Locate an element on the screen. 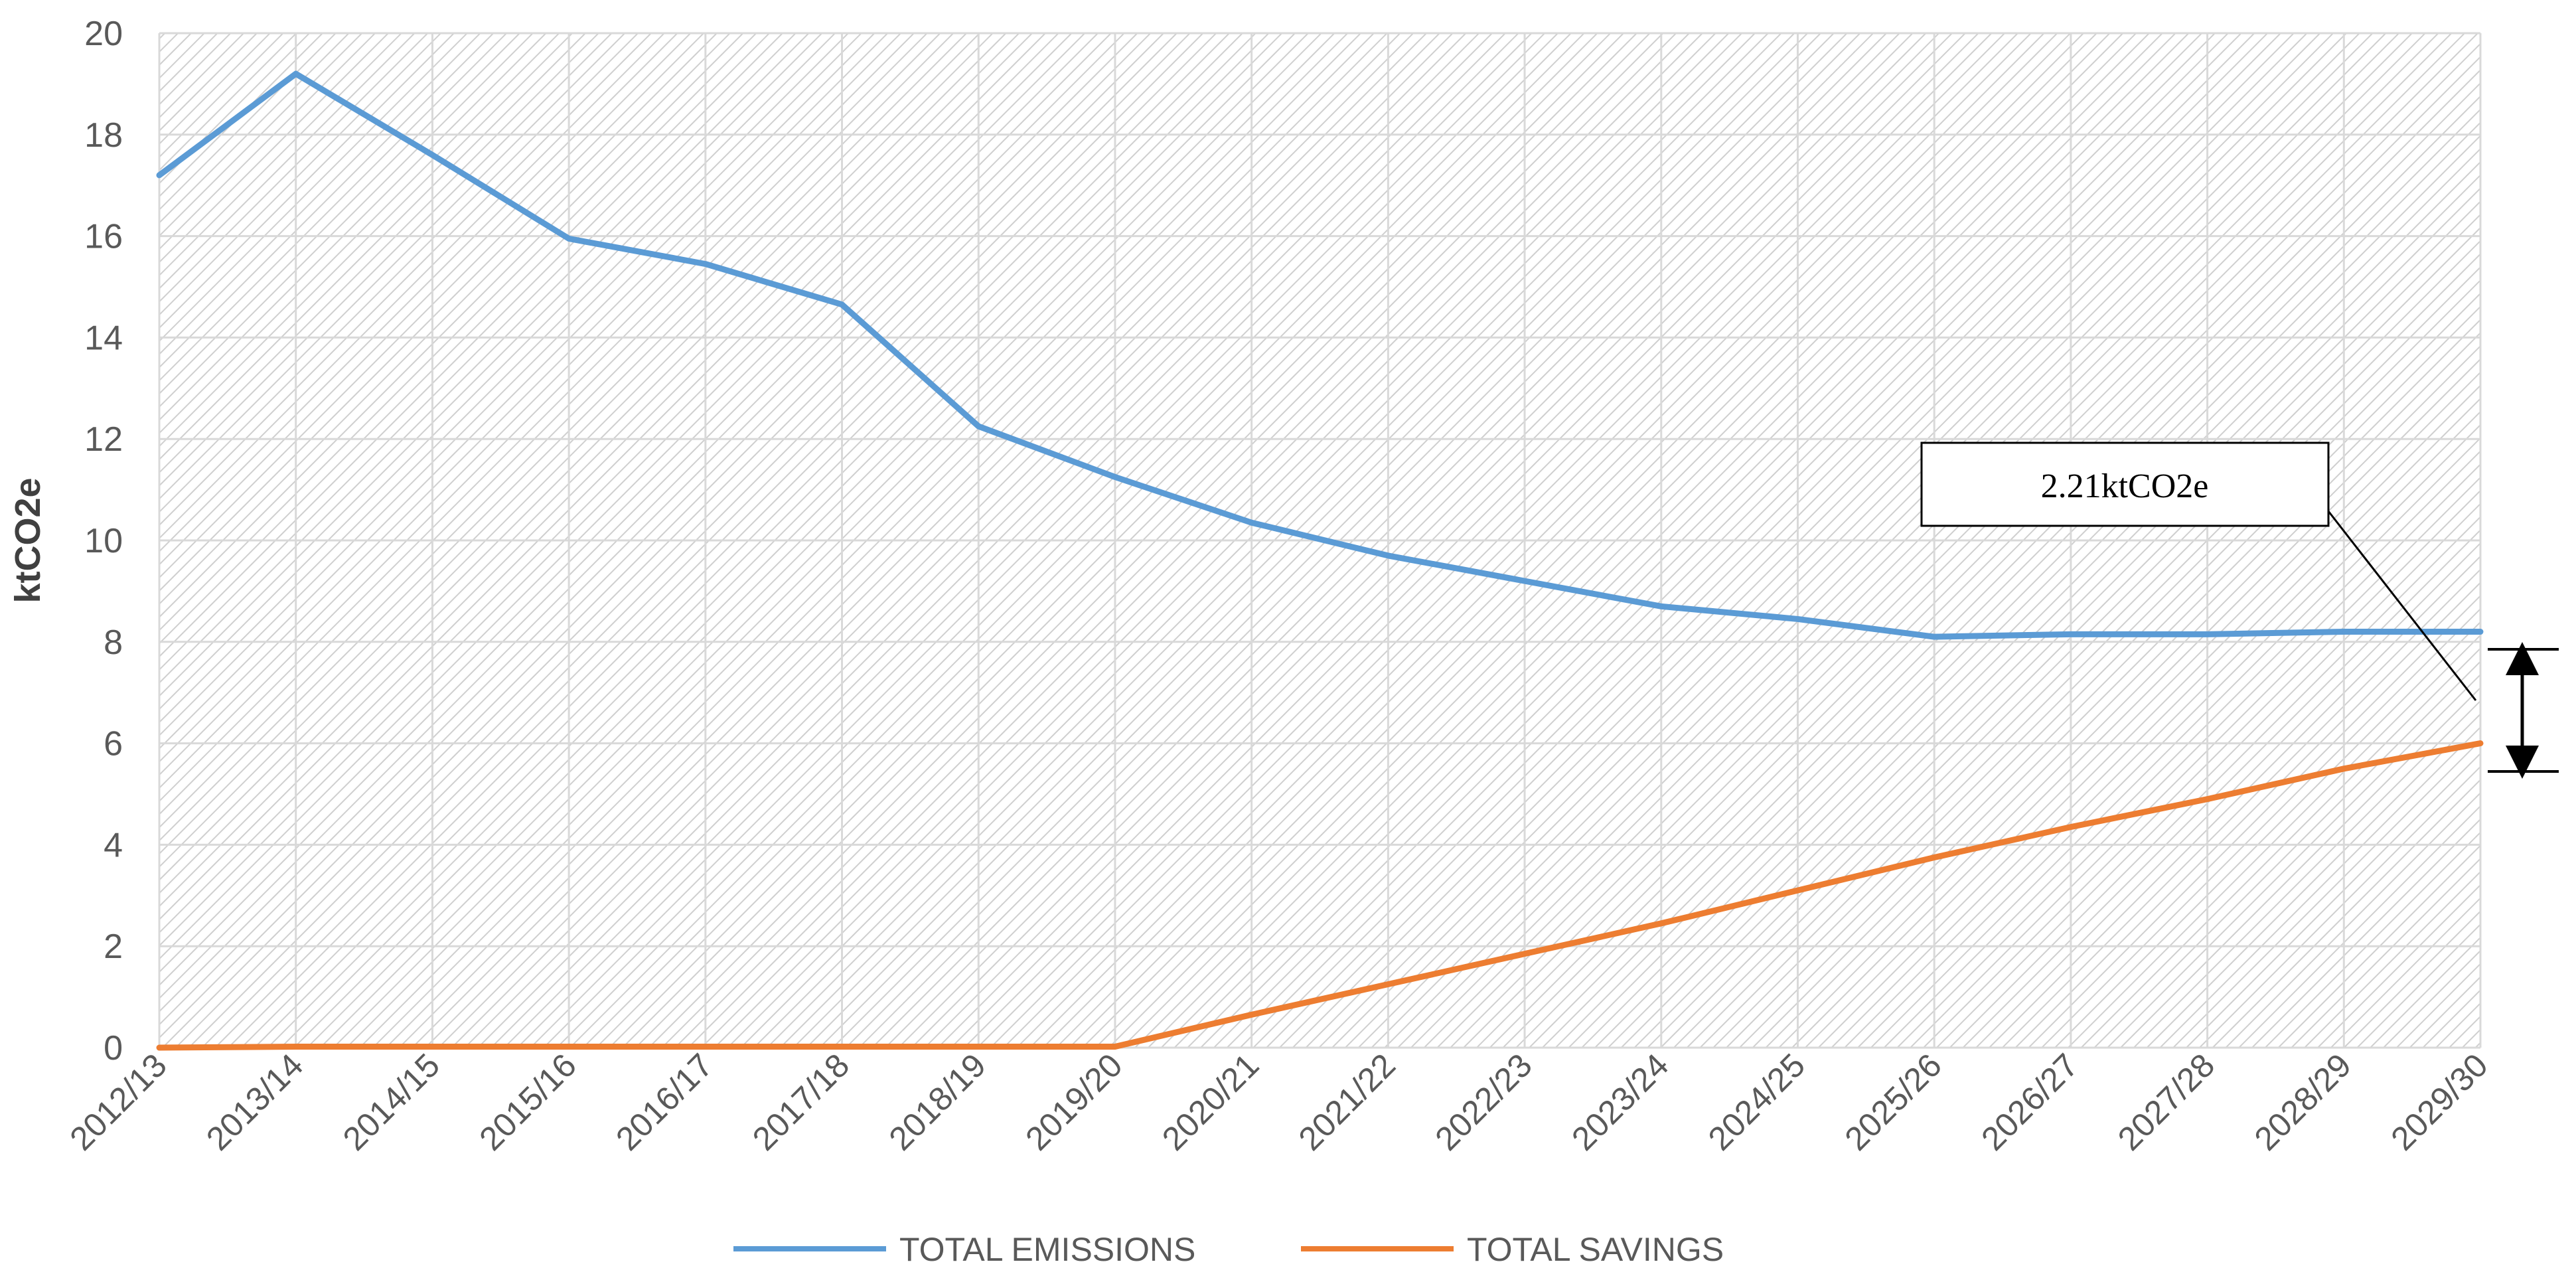  legend-label-total-emissions: TOTAL EMISSIONS is located at coordinates (1047, 1249).